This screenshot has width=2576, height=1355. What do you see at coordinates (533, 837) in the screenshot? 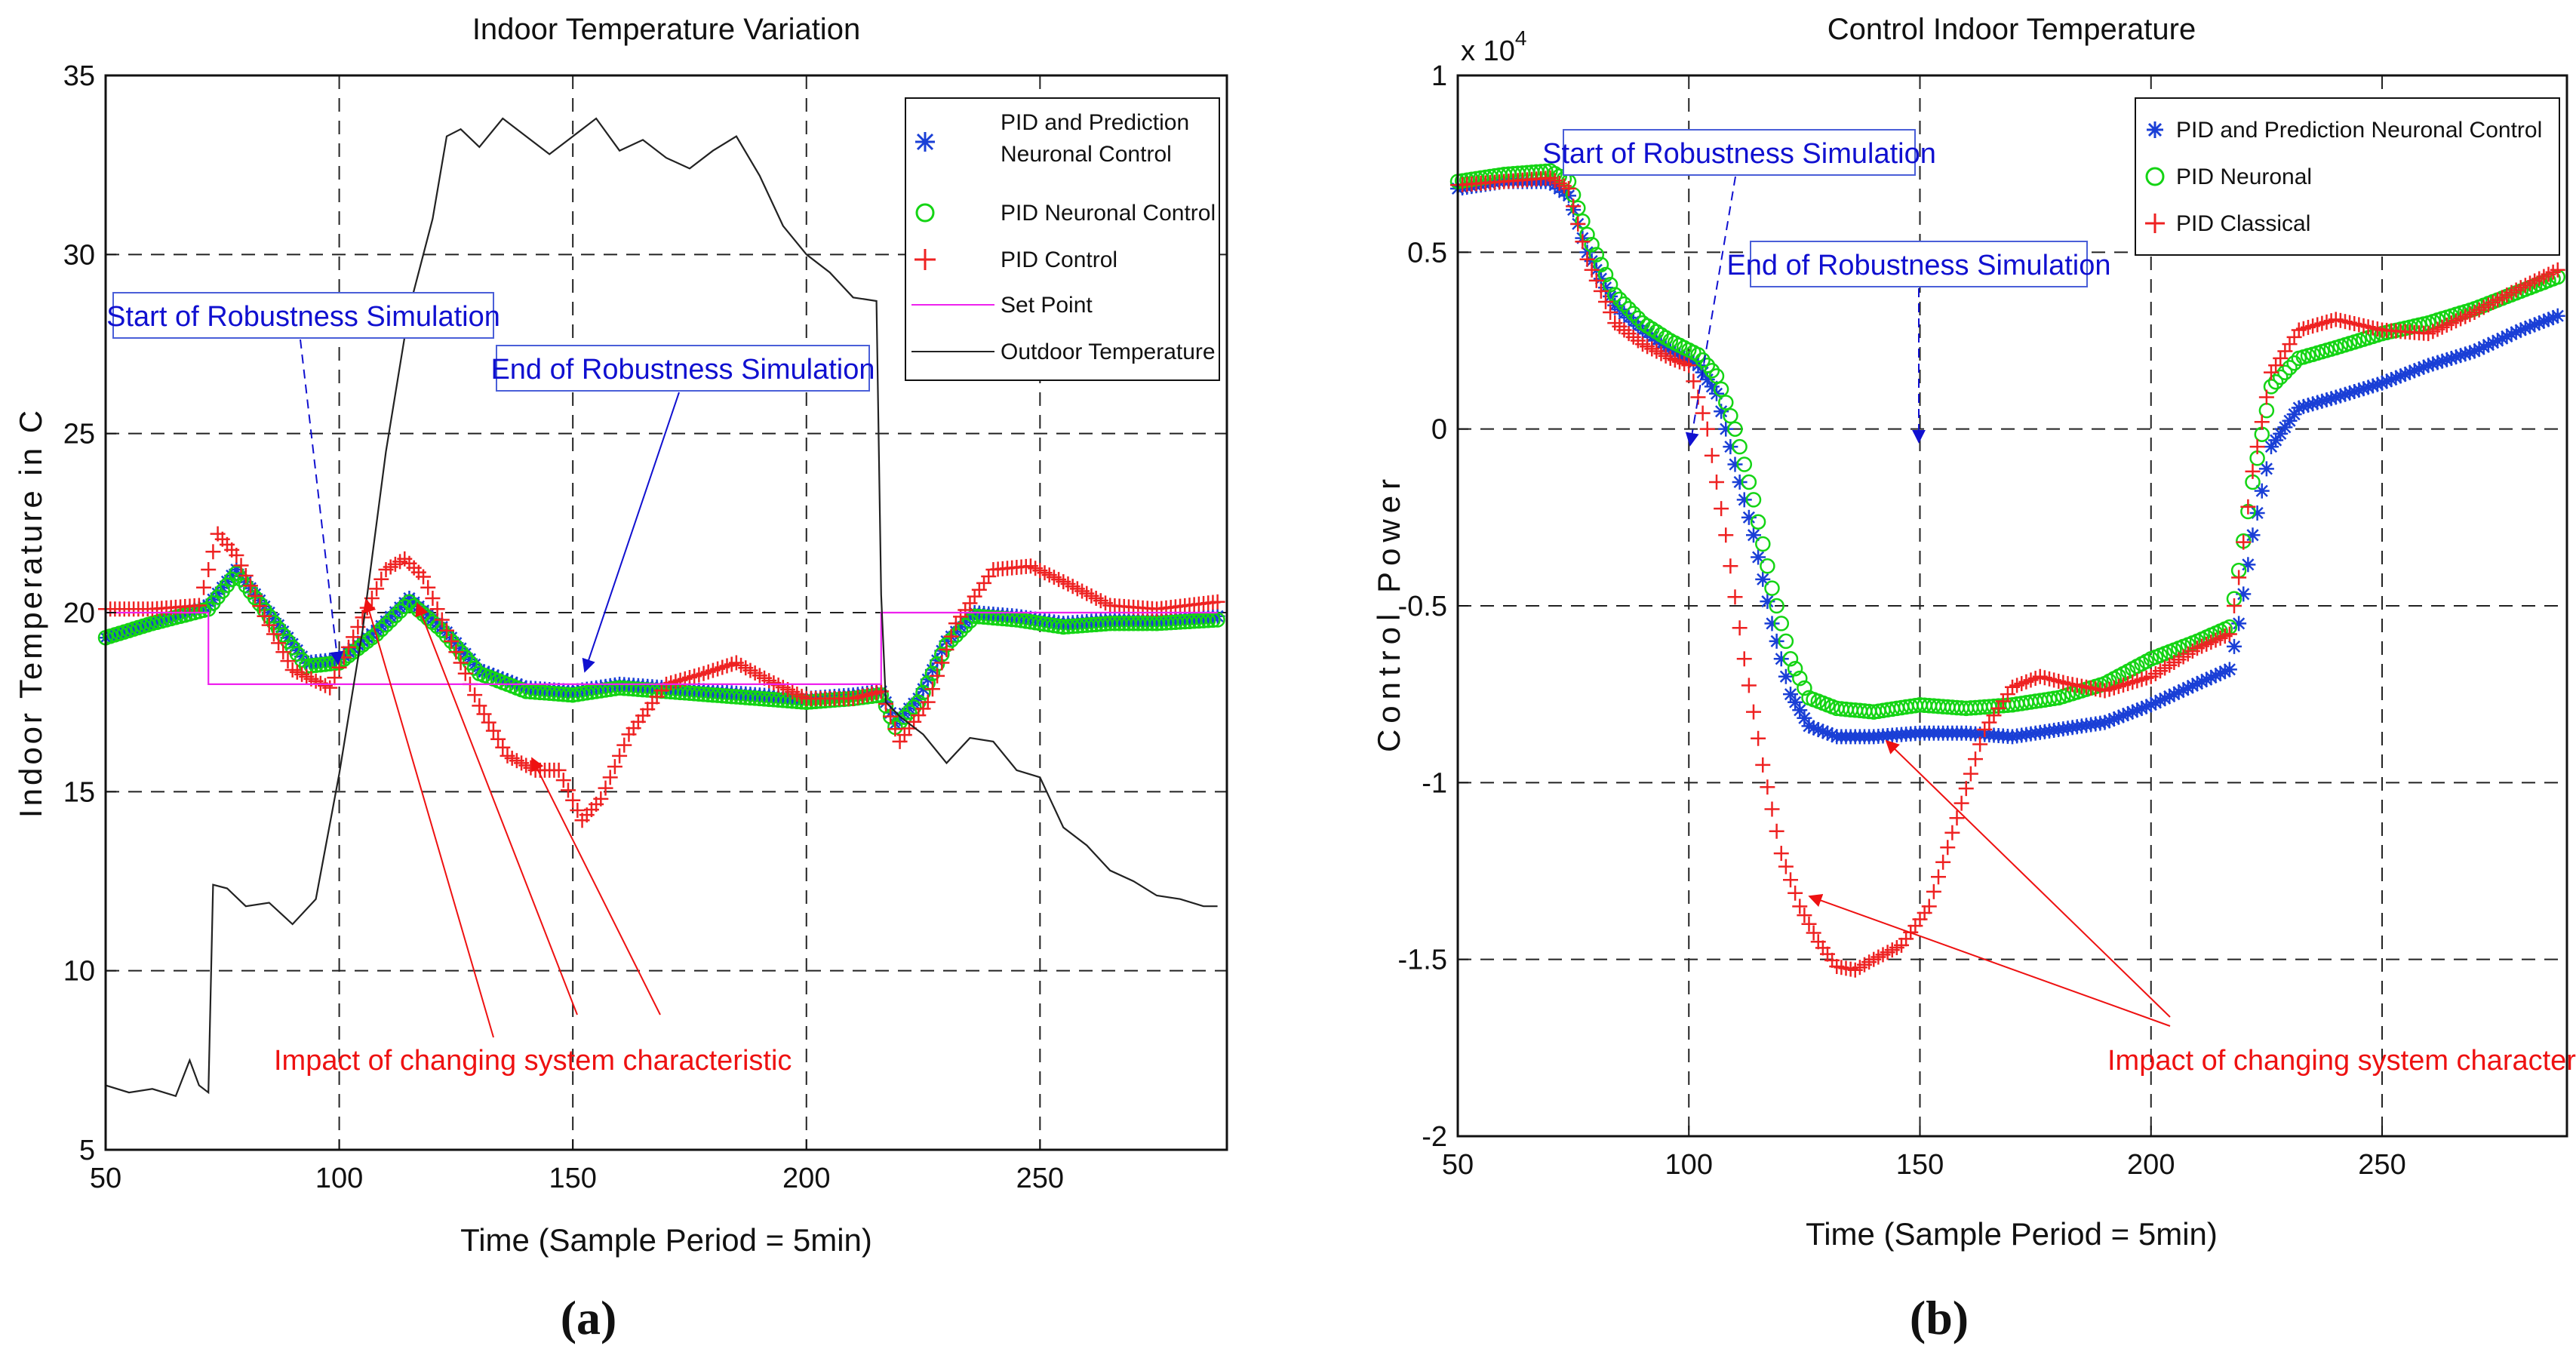
I see `chart-a-annotation-impact: Impact of changing system characteristic` at bounding box center [533, 837].